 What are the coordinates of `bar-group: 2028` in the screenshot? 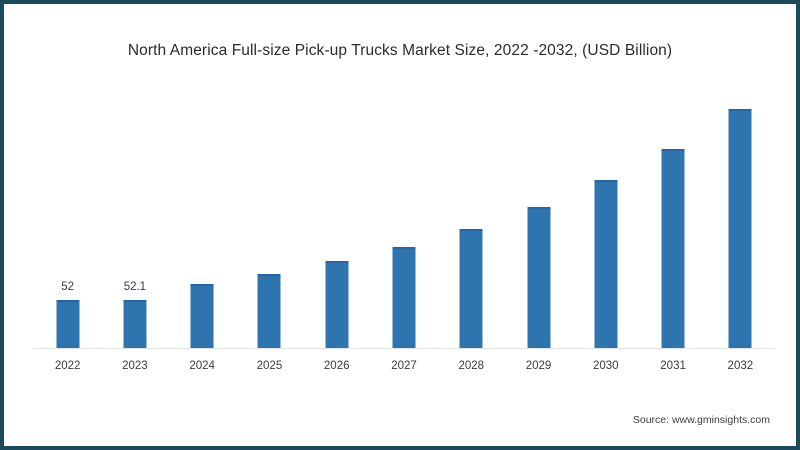 It's located at (471, 235).